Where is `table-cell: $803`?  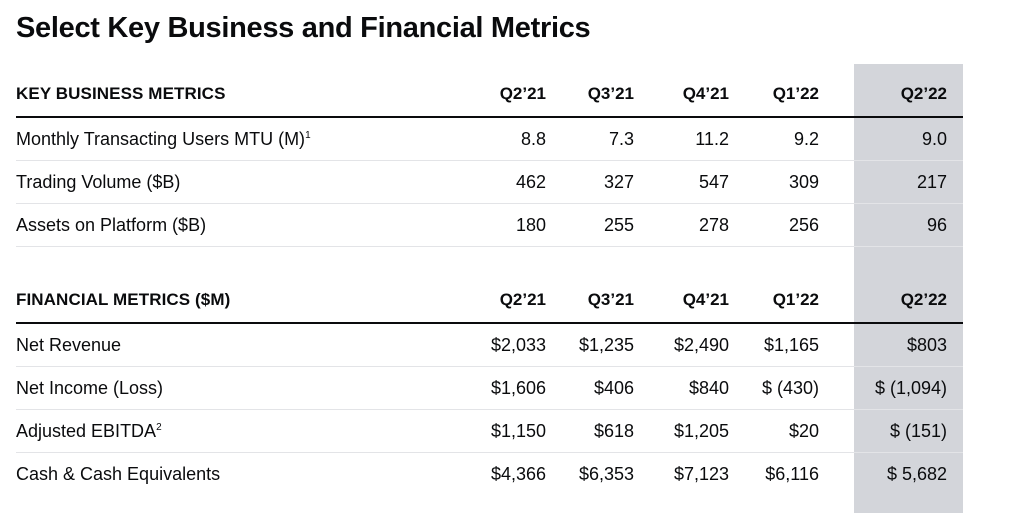
table-cell: $803 is located at coordinates (926, 344).